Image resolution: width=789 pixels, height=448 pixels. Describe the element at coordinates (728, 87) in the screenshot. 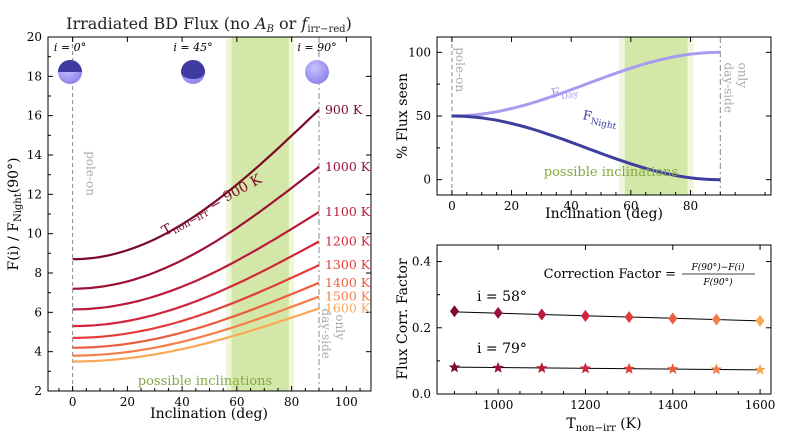

I see `tr-day-side-label: day-side` at that location.